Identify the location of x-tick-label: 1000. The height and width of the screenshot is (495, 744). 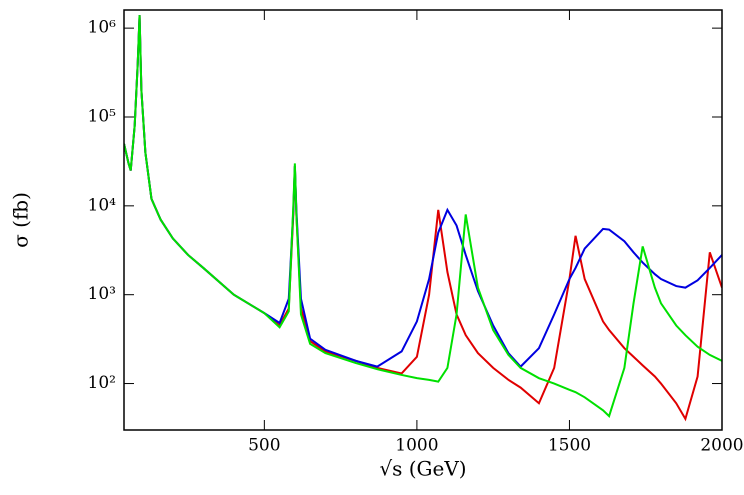
(416, 446).